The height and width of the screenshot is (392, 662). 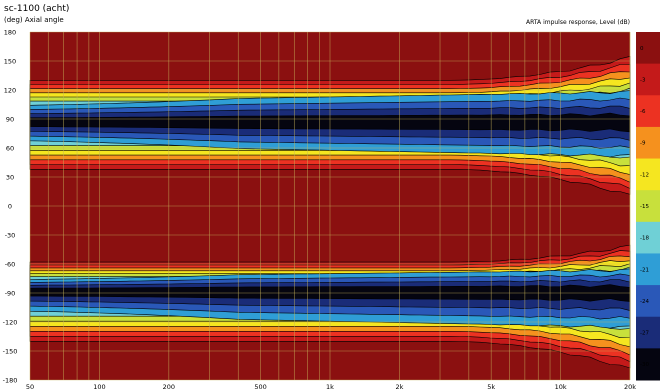 What do you see at coordinates (10, 294) in the screenshot?
I see `y-tick-label: -90` at bounding box center [10, 294].